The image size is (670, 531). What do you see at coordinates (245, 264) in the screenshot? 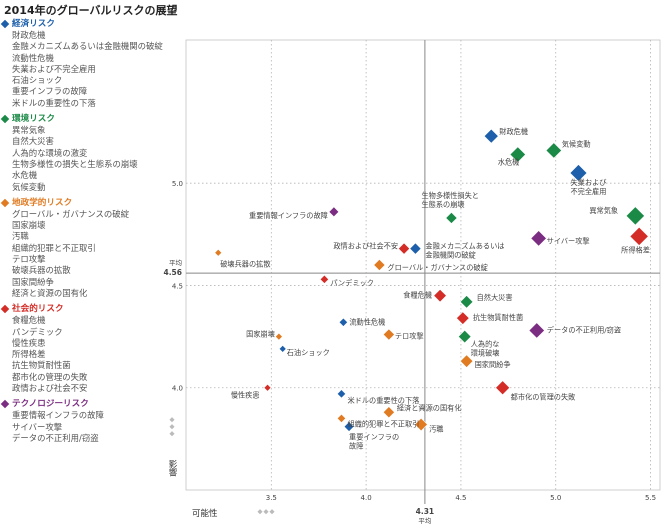
I see `risk-label: 破壊兵器の拡散` at bounding box center [245, 264].